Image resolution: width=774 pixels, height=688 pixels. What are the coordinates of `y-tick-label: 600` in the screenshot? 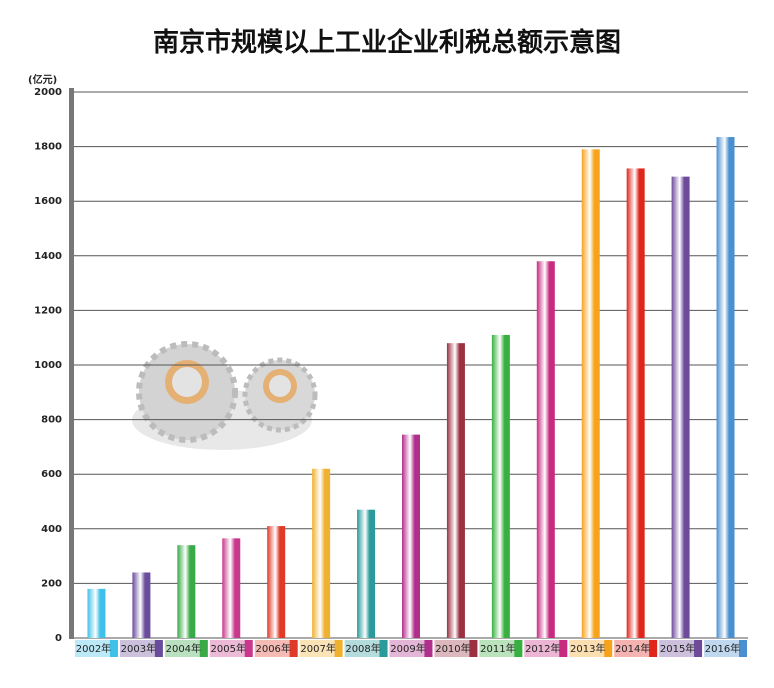 It's located at (51, 474).